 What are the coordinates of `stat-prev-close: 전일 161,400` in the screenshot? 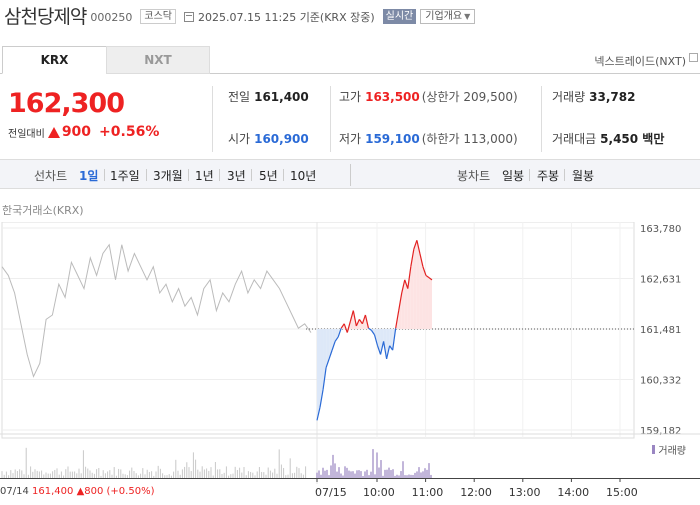 It's located at (268, 97).